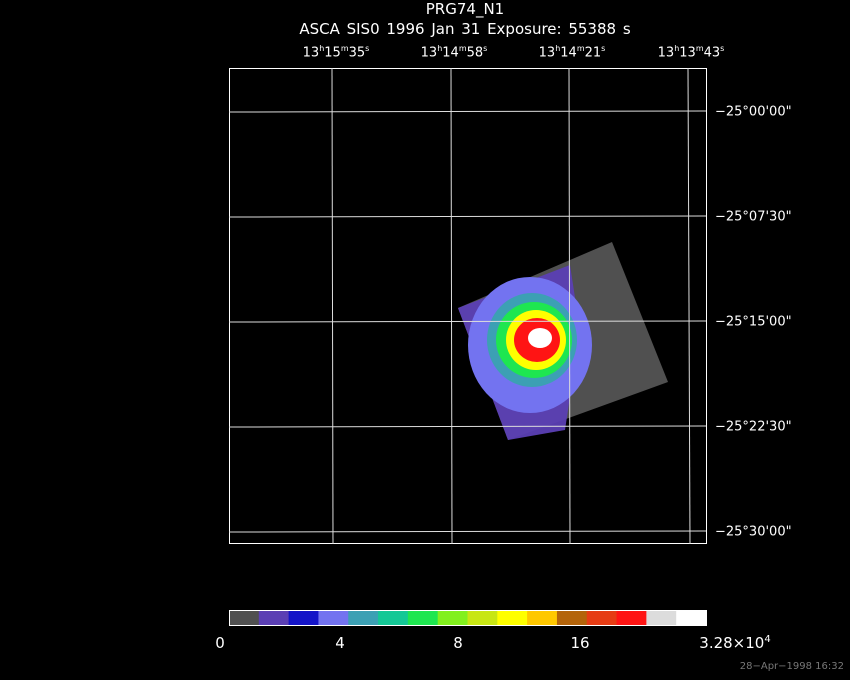  What do you see at coordinates (753, 427) in the screenshot?
I see `dec-label-4: −25°22'30"` at bounding box center [753, 427].